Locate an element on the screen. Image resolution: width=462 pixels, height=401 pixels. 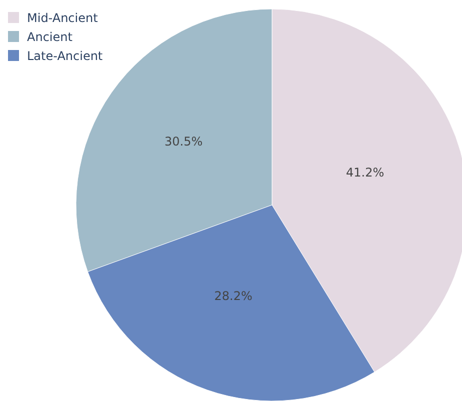
data-label: 28.2% is located at coordinates (233, 296).